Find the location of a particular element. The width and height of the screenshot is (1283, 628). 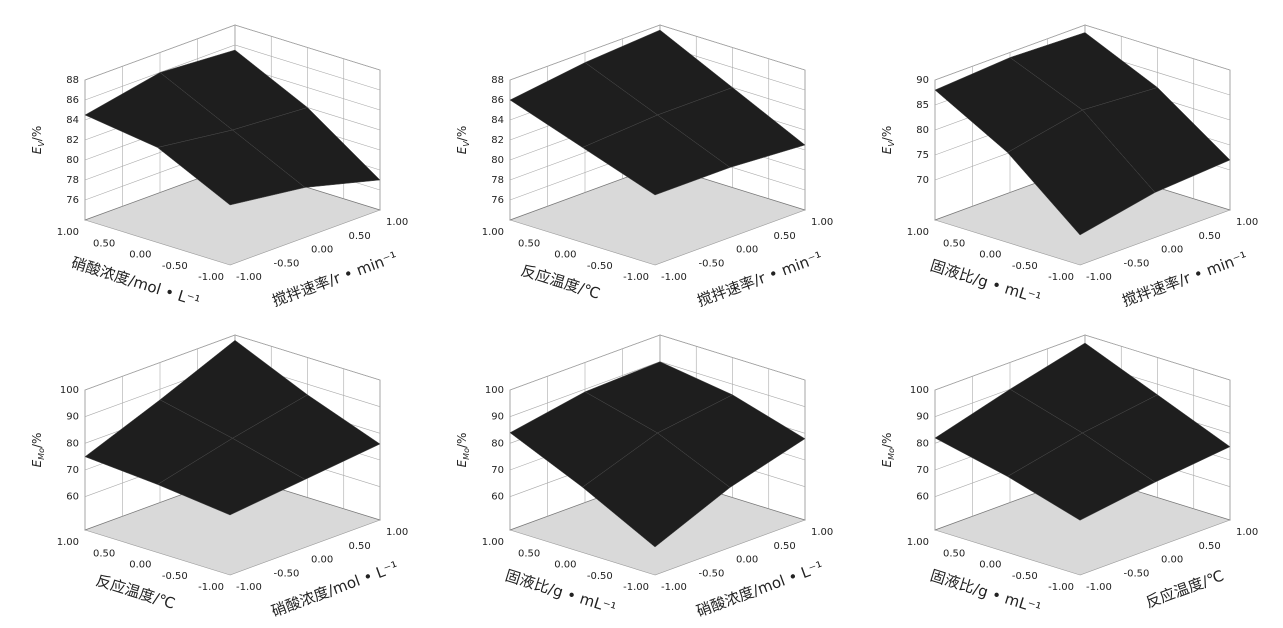

y-axis-label: 反应温度/℃ is located at coordinates (1184, 588).